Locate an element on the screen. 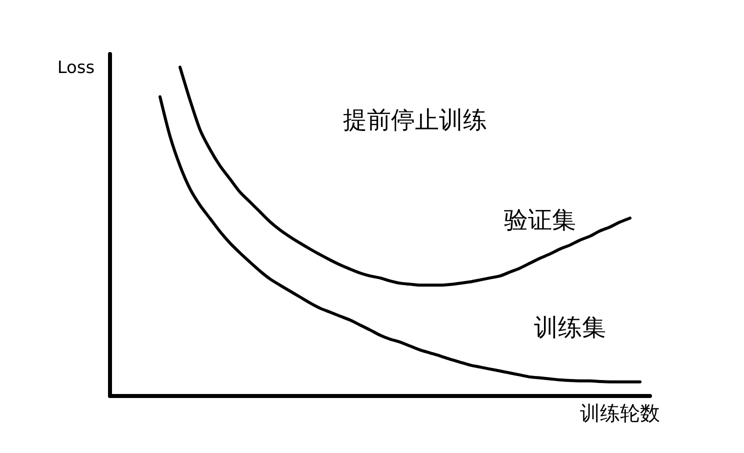 The width and height of the screenshot is (744, 453). series-label: 训练集 is located at coordinates (570, 328).